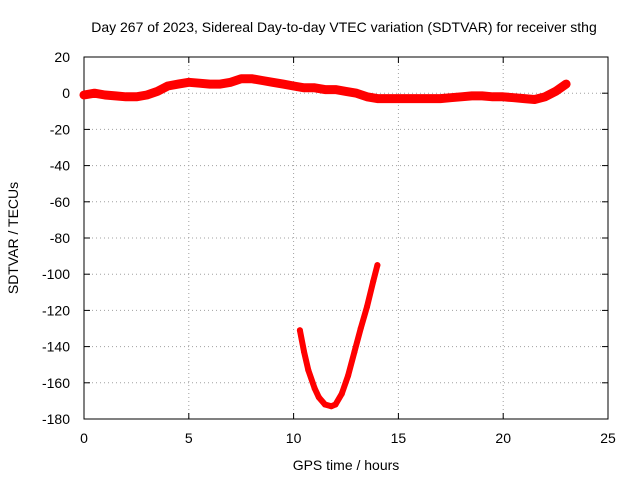 The image size is (640, 480). Describe the element at coordinates (503, 438) in the screenshot. I see `x-tick-label: 20` at that location.